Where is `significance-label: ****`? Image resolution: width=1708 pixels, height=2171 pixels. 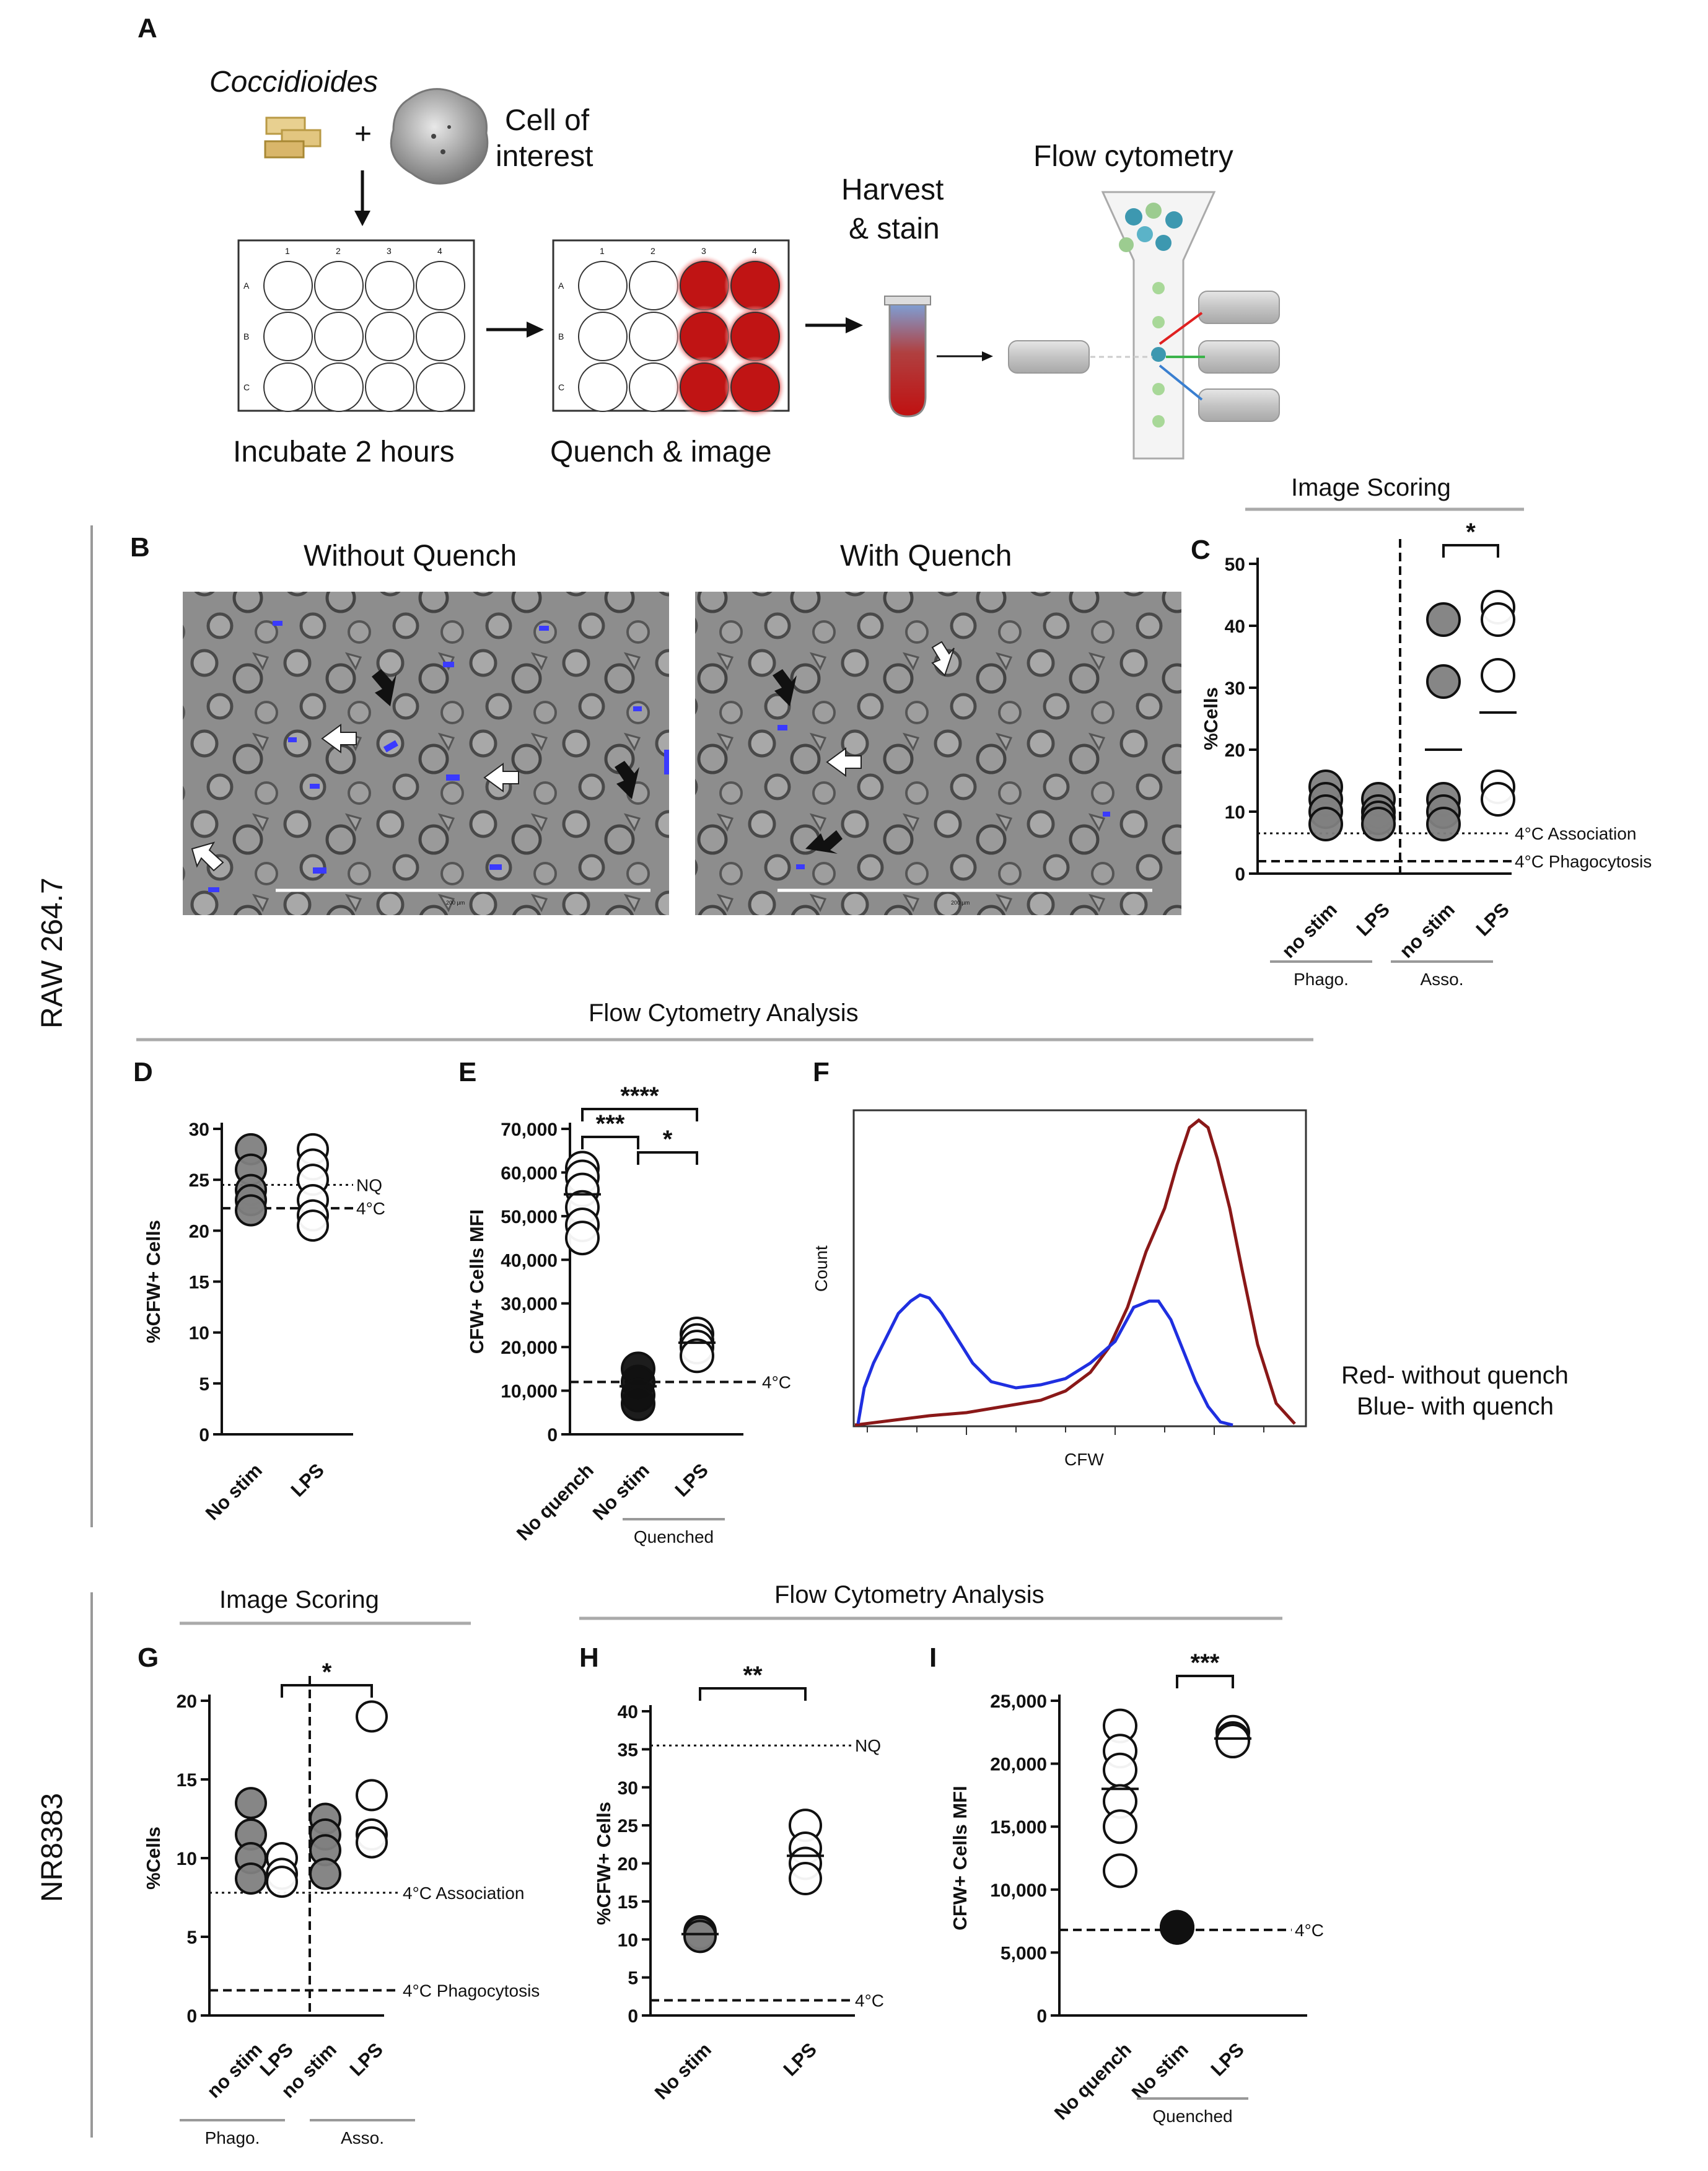
significance-label: **** is located at coordinates (640, 1096).